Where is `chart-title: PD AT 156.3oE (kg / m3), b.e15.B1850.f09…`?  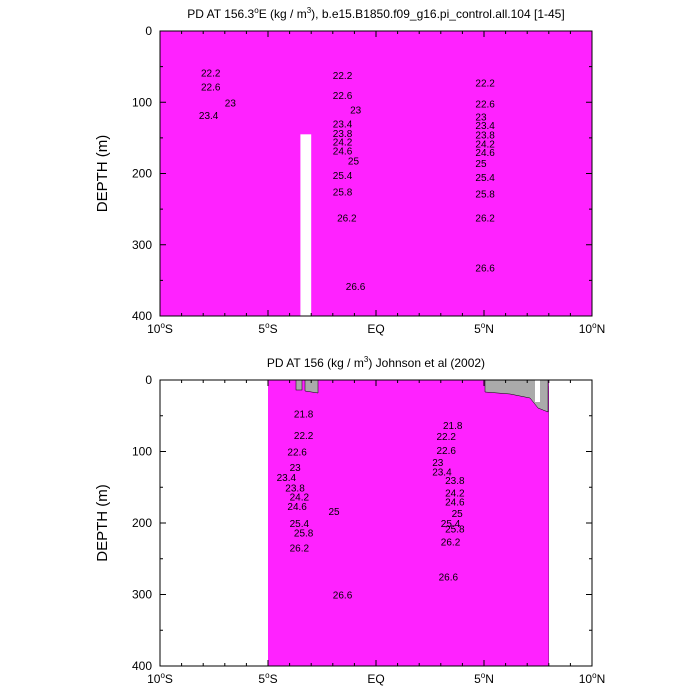 chart-title: PD AT 156.3oE (kg / m3), b.e15.B1850.f09… is located at coordinates (375, 13).